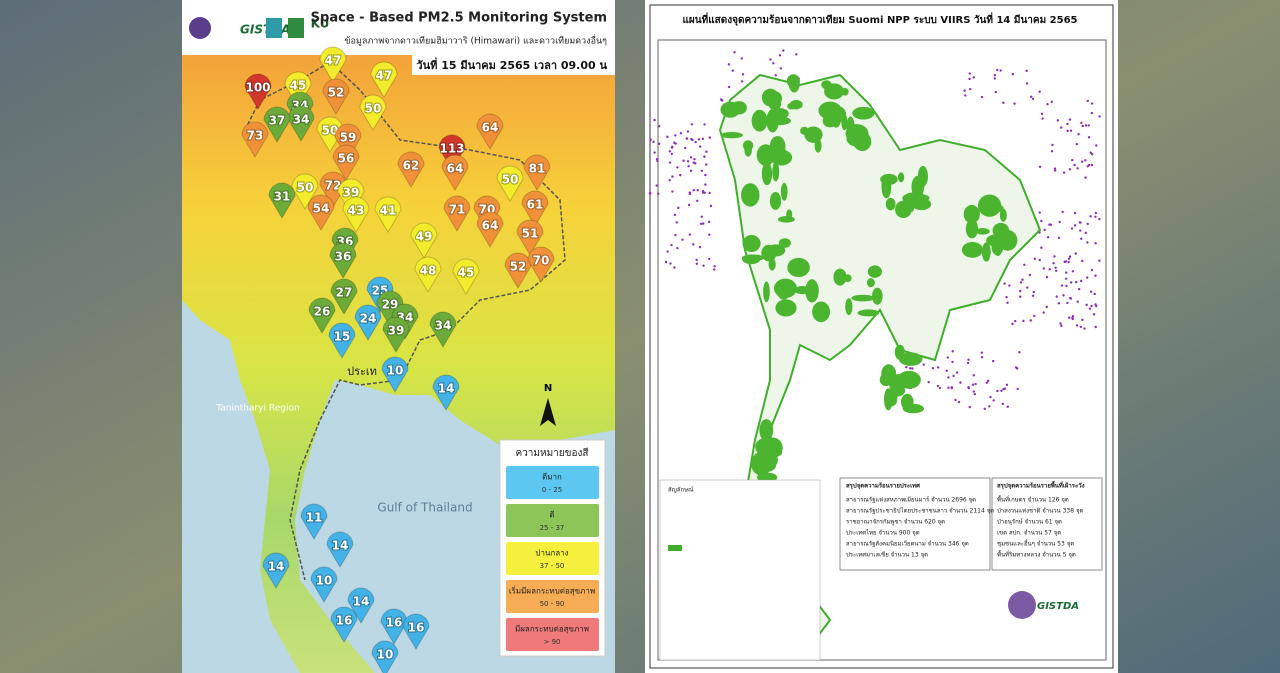 This screenshot has width=1280, height=673. Describe the element at coordinates (1040, 511) in the screenshot. I see `summary-line: ป่าสงวนแห่งชาติ จำนวน 338 จุด` at that location.